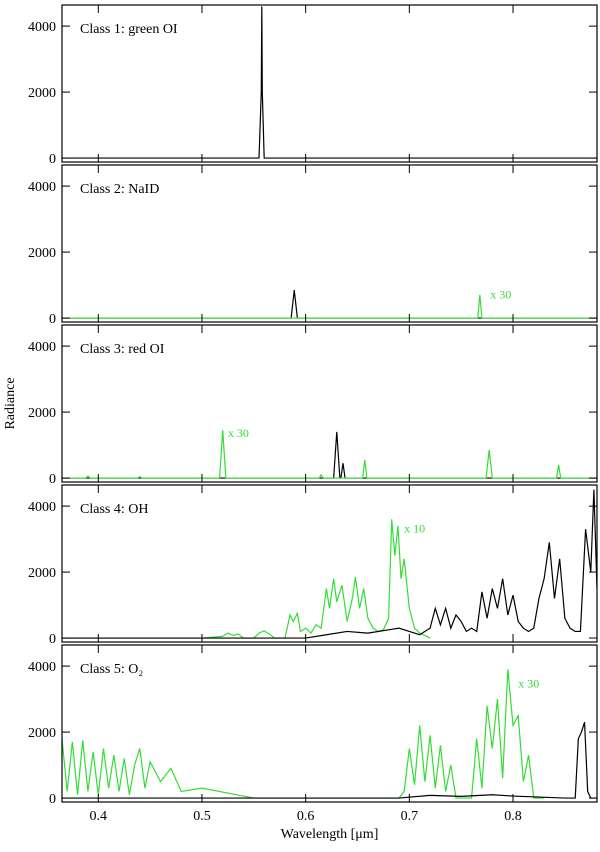 This screenshot has height=852, width=600. What do you see at coordinates (306, 816) in the screenshot?
I see `x-tick-label: 0.6` at bounding box center [306, 816].